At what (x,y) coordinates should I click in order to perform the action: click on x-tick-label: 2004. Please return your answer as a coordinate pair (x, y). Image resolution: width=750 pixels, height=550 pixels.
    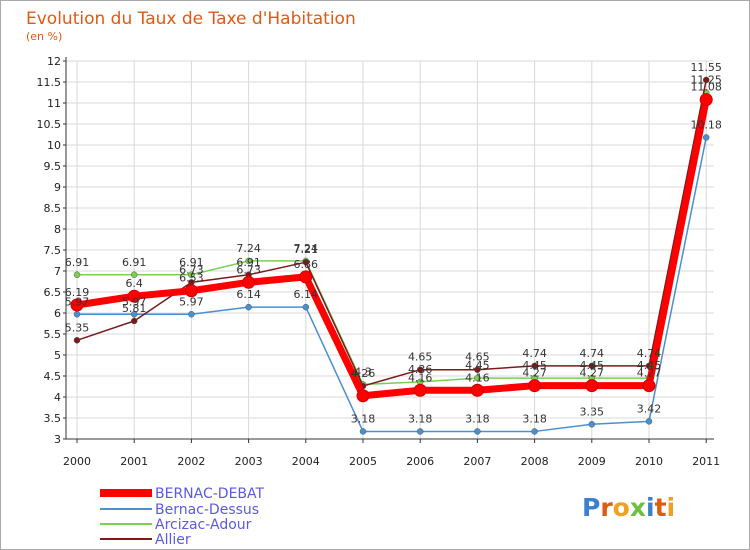
    Looking at the image, I should click on (306, 461).